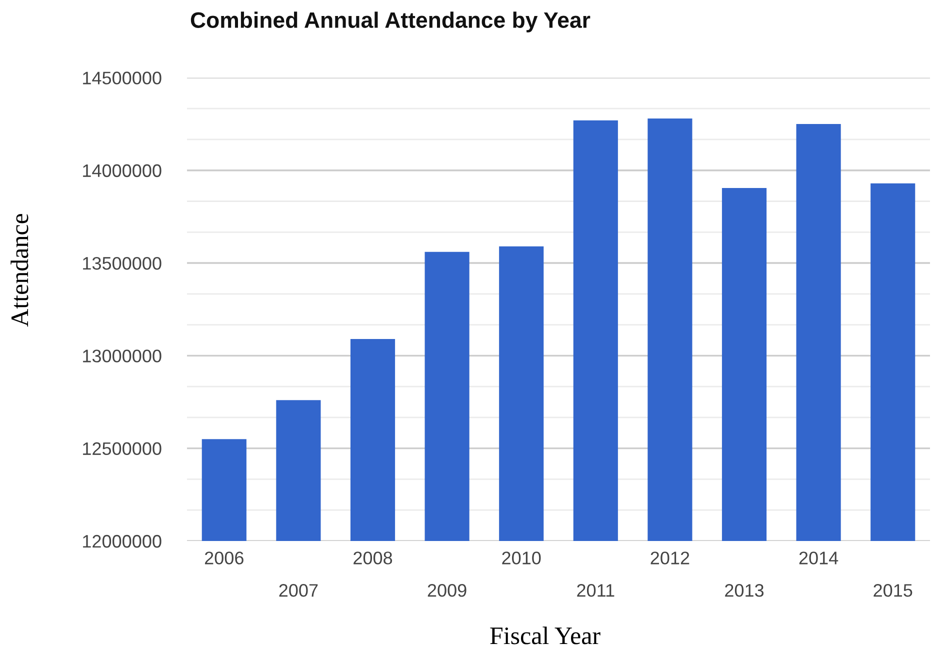  I want to click on y-tick-label: 12500000, so click(122, 449).